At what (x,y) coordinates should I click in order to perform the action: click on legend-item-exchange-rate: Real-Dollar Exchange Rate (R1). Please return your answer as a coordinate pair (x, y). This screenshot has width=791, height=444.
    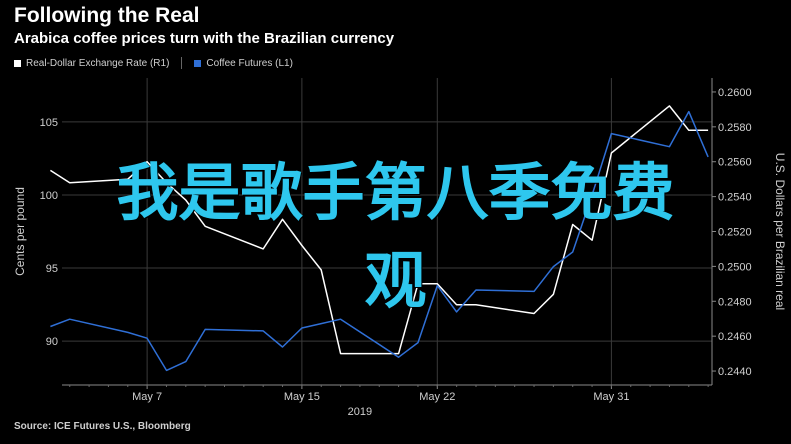
    Looking at the image, I should click on (91, 63).